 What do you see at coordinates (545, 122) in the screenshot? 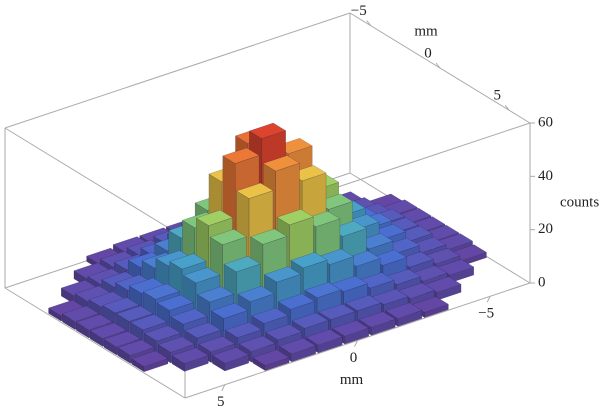
I see `z-tick-label: 60` at bounding box center [545, 122].